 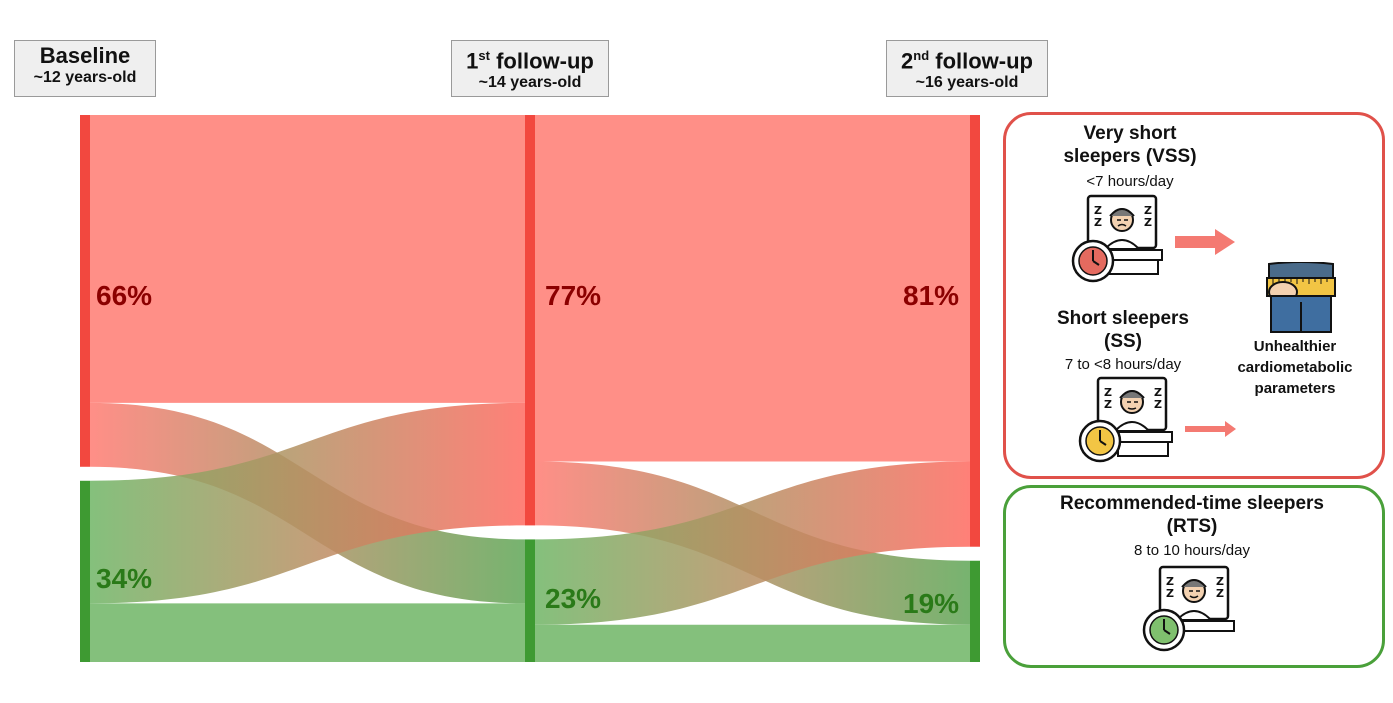 I want to click on flow-link-0-recommended-to-1-short, so click(x=307, y=503).